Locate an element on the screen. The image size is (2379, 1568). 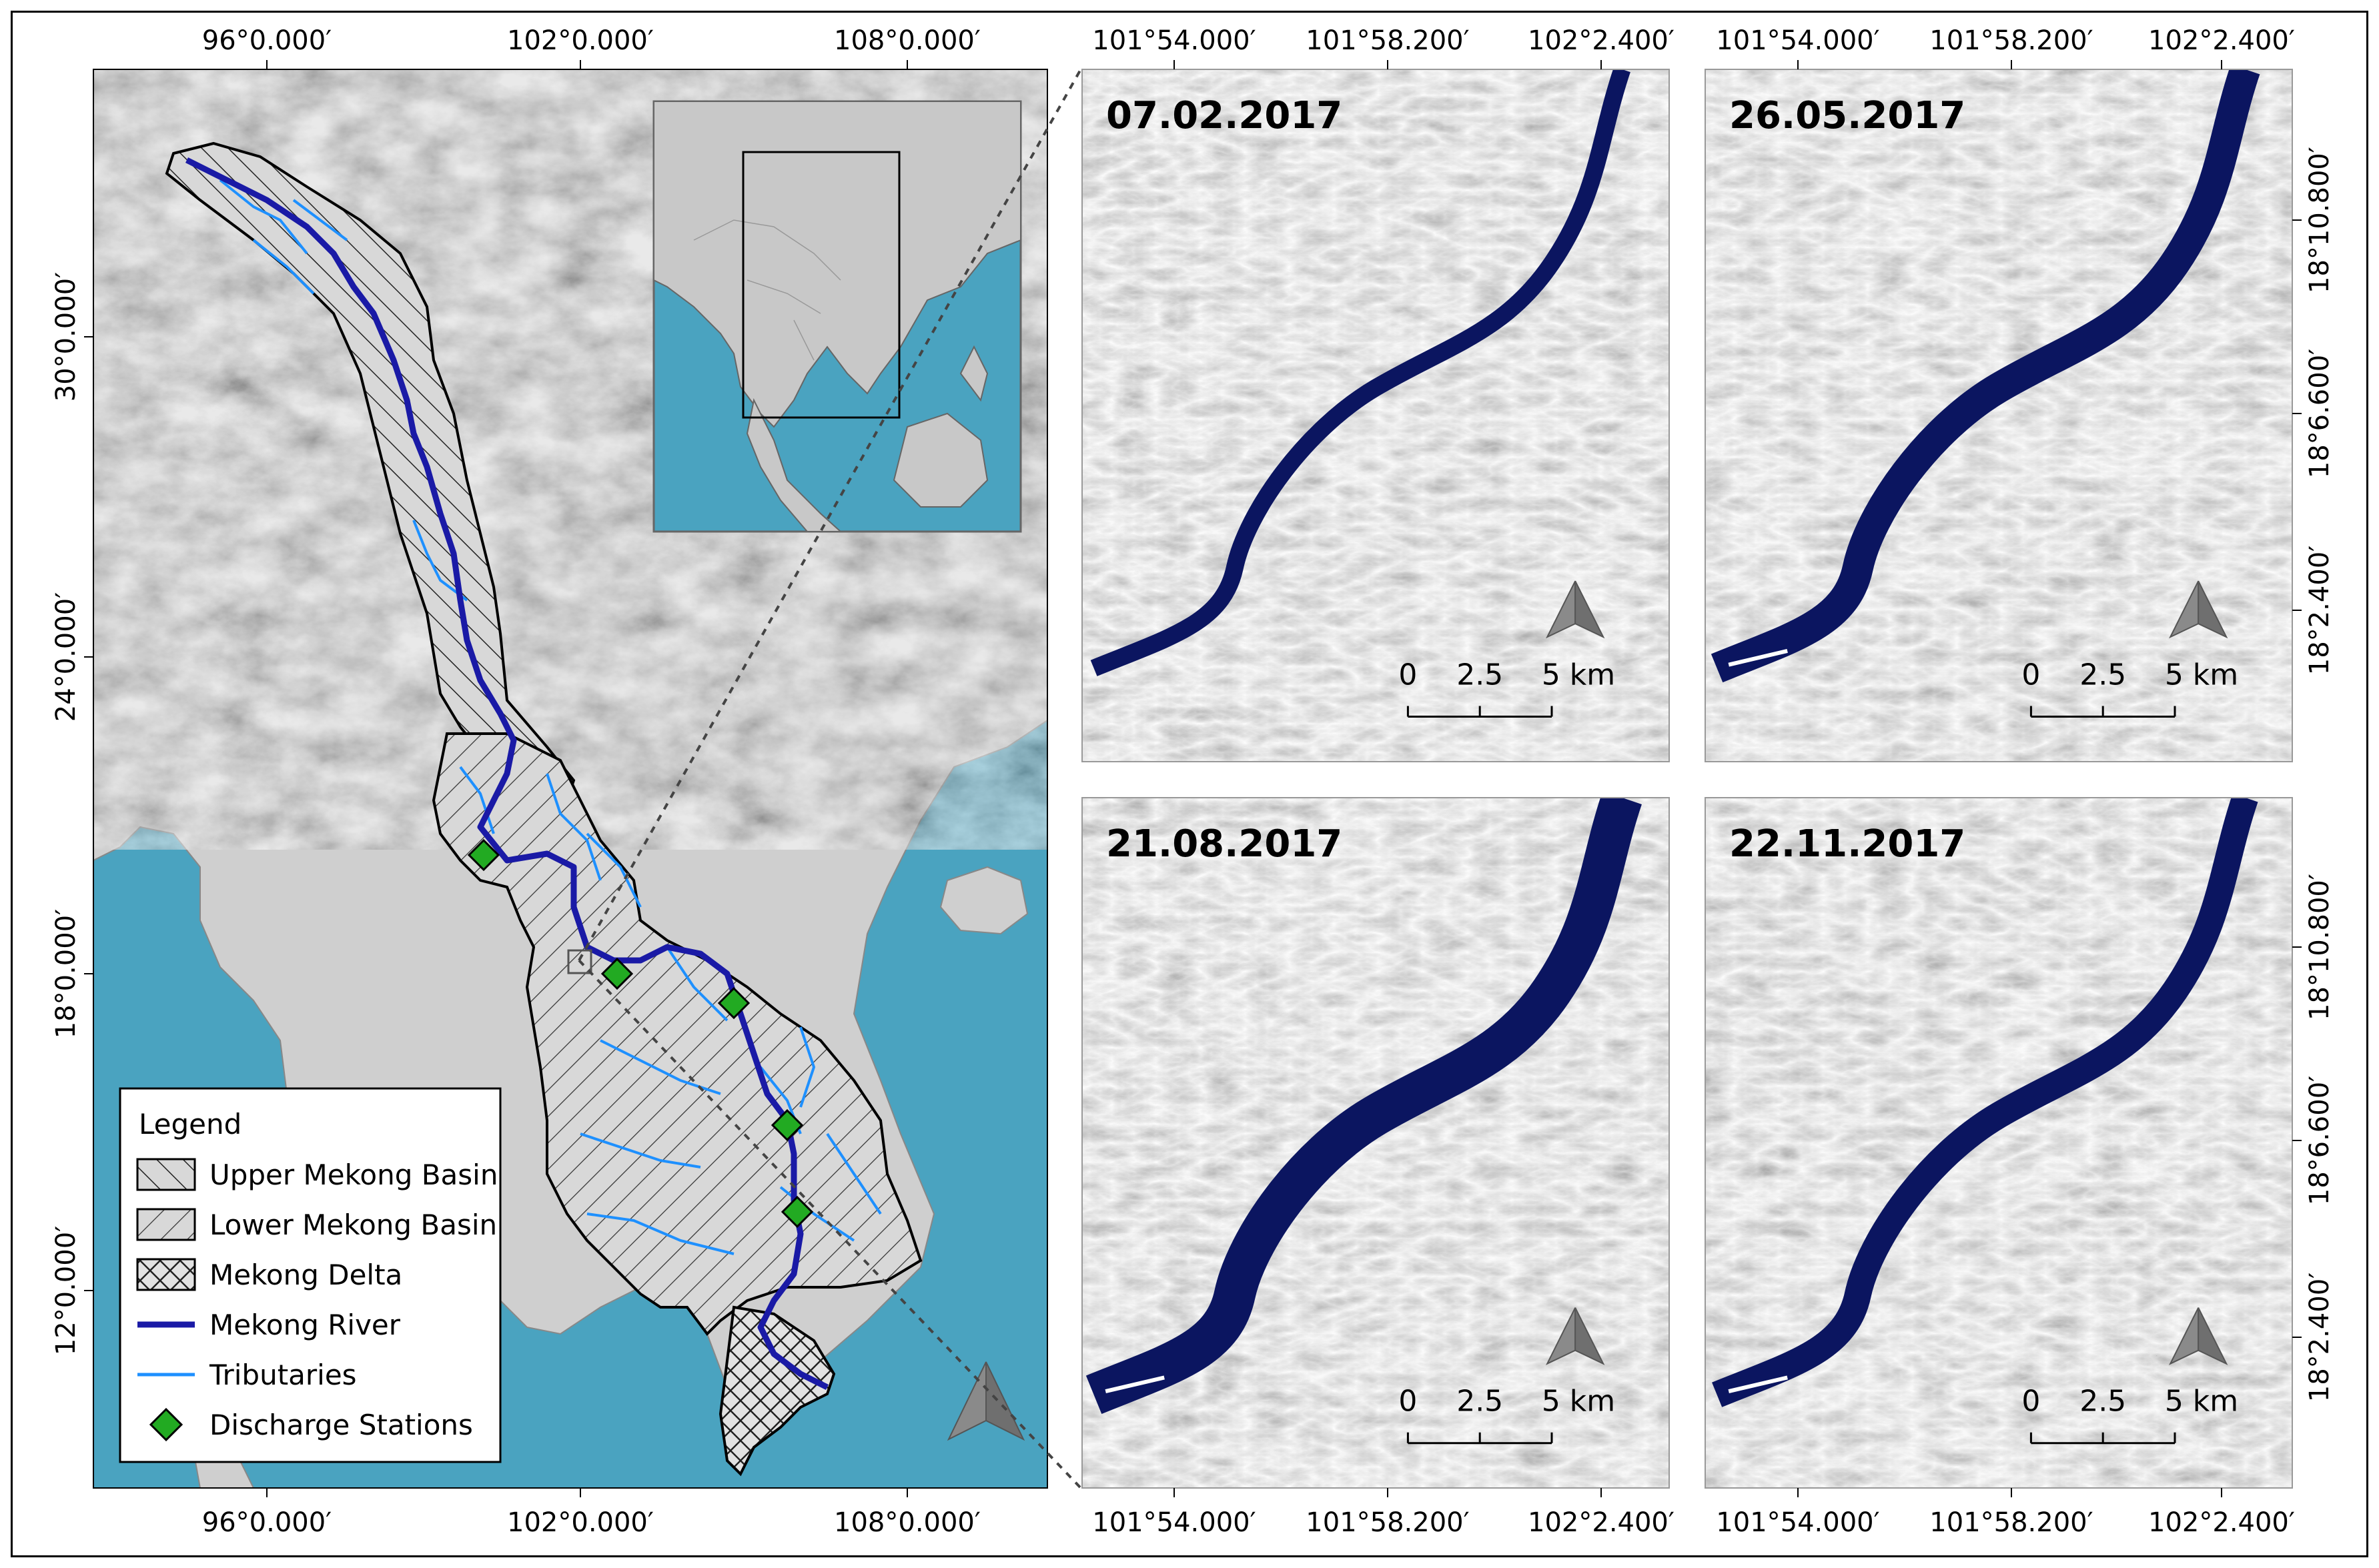
legend-item: Mekong River is located at coordinates (269, 1325).